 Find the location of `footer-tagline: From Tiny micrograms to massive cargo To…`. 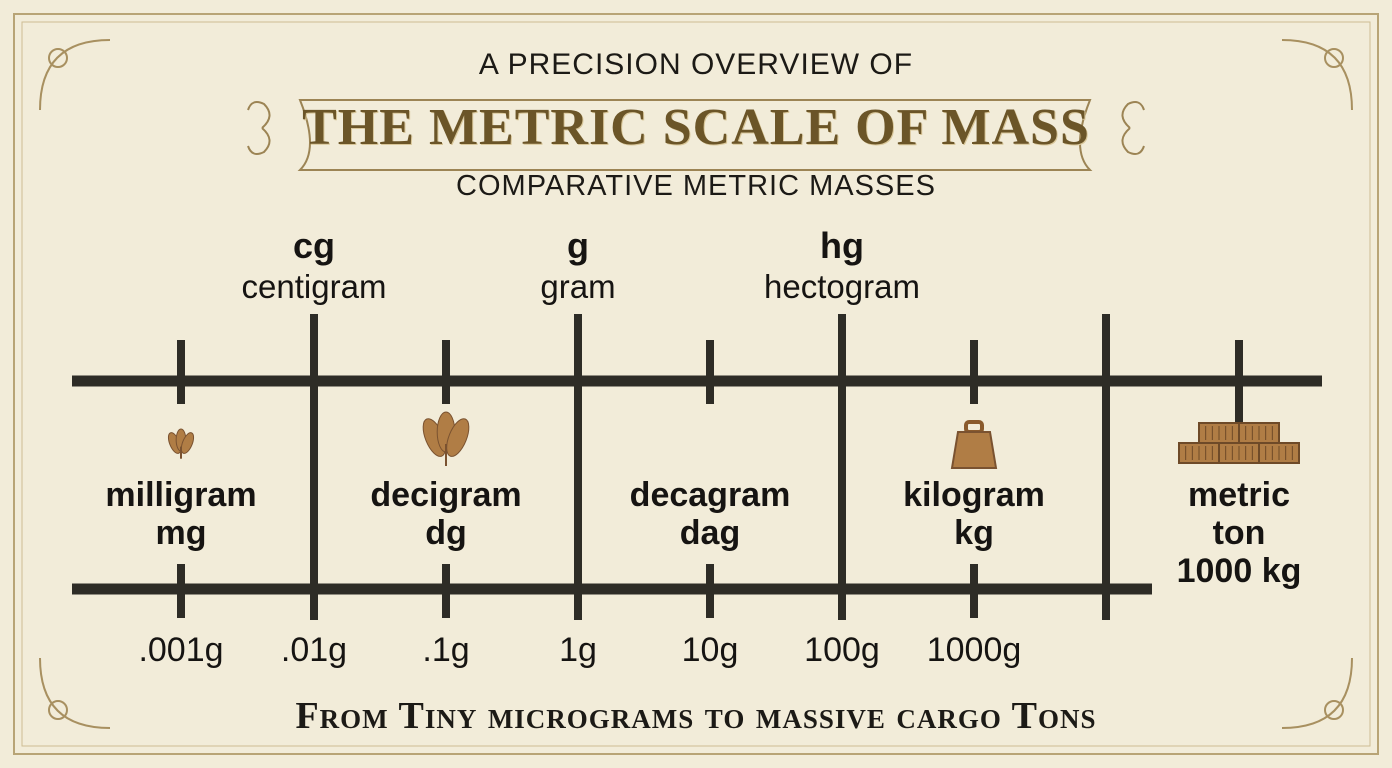

footer-tagline: From Tiny micrograms to massive cargo To… is located at coordinates (696, 716).